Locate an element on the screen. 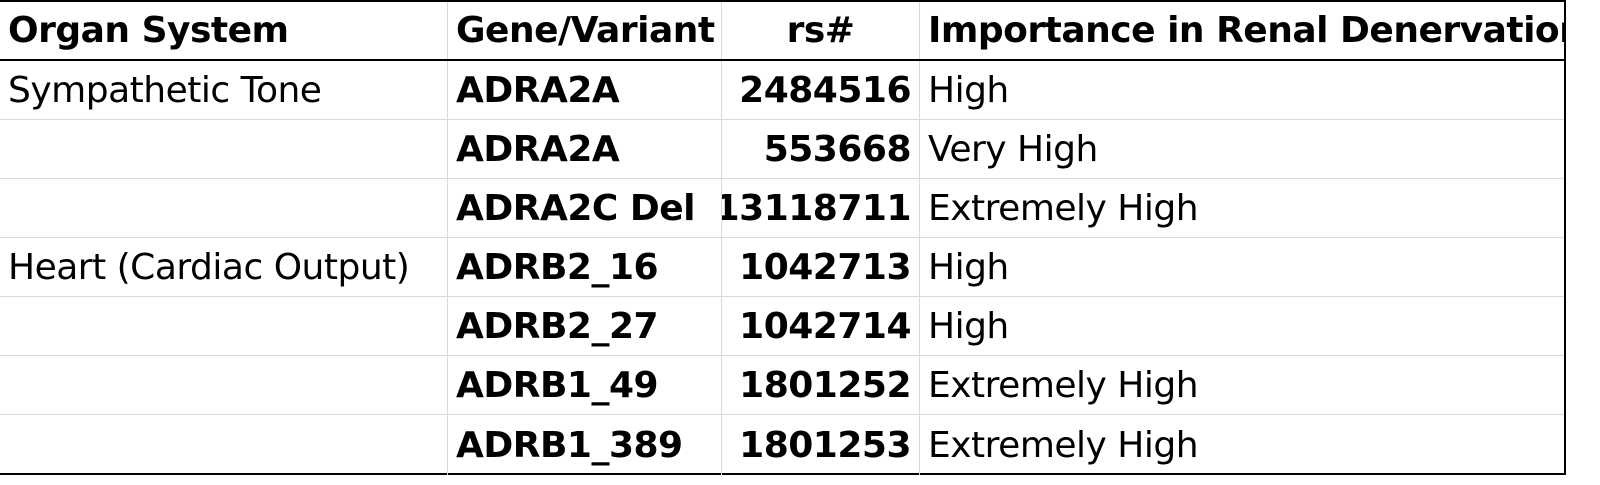 Image resolution: width=1600 pixels, height=485 pixels. rs-number-cell: 1801253 is located at coordinates (821, 445).